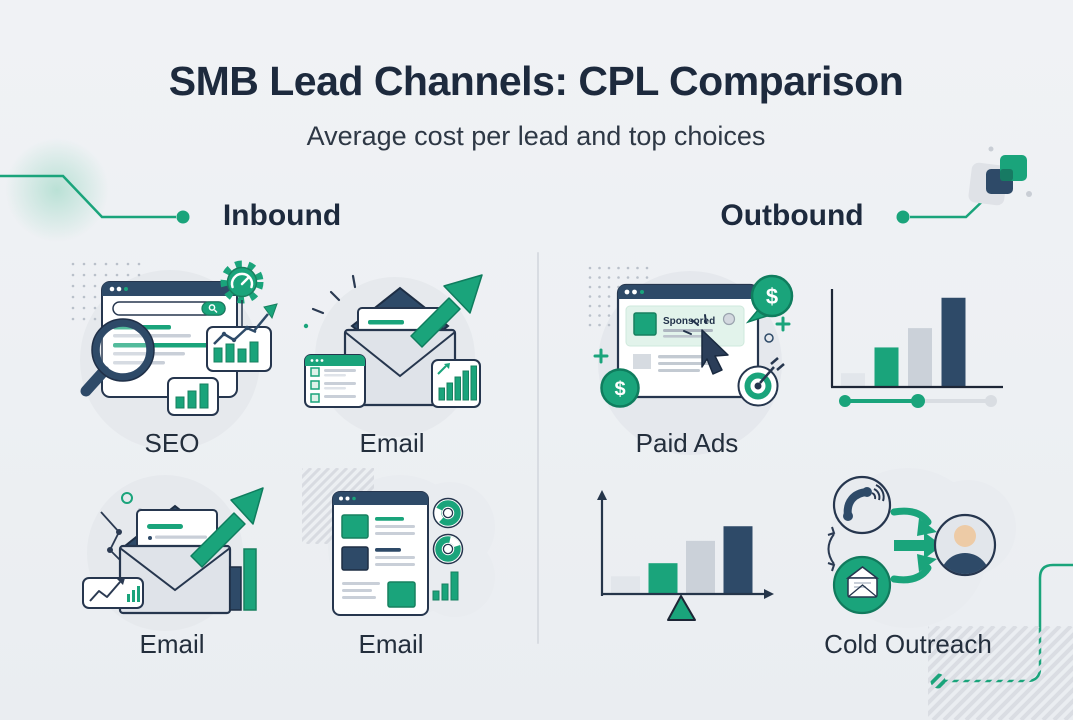 The height and width of the screenshot is (720, 1073). What do you see at coordinates (681, 608) in the screenshot?
I see `fulcrum-triangle` at bounding box center [681, 608].